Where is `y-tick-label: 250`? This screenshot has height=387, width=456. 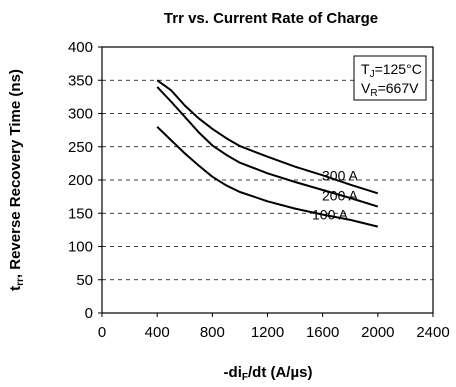
y-tick-label: 250 is located at coordinates (80, 147).